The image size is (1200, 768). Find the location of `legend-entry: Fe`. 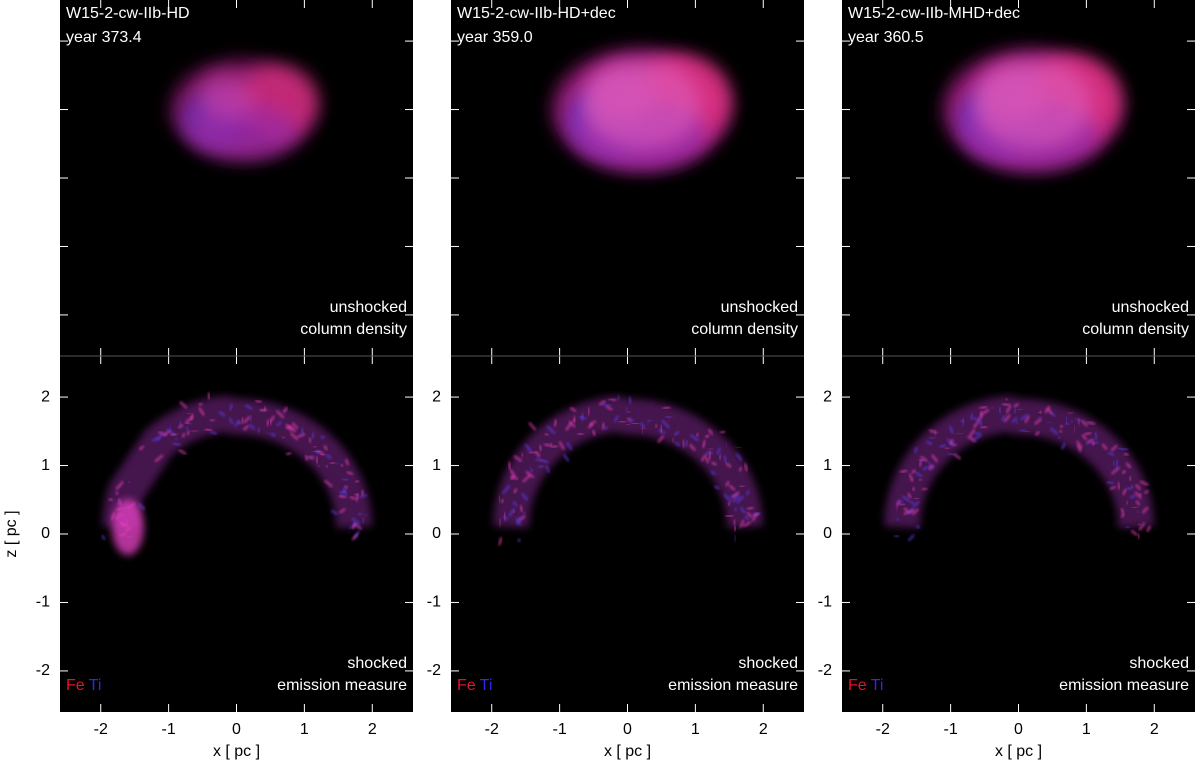

legend-entry: Fe is located at coordinates (857, 685).